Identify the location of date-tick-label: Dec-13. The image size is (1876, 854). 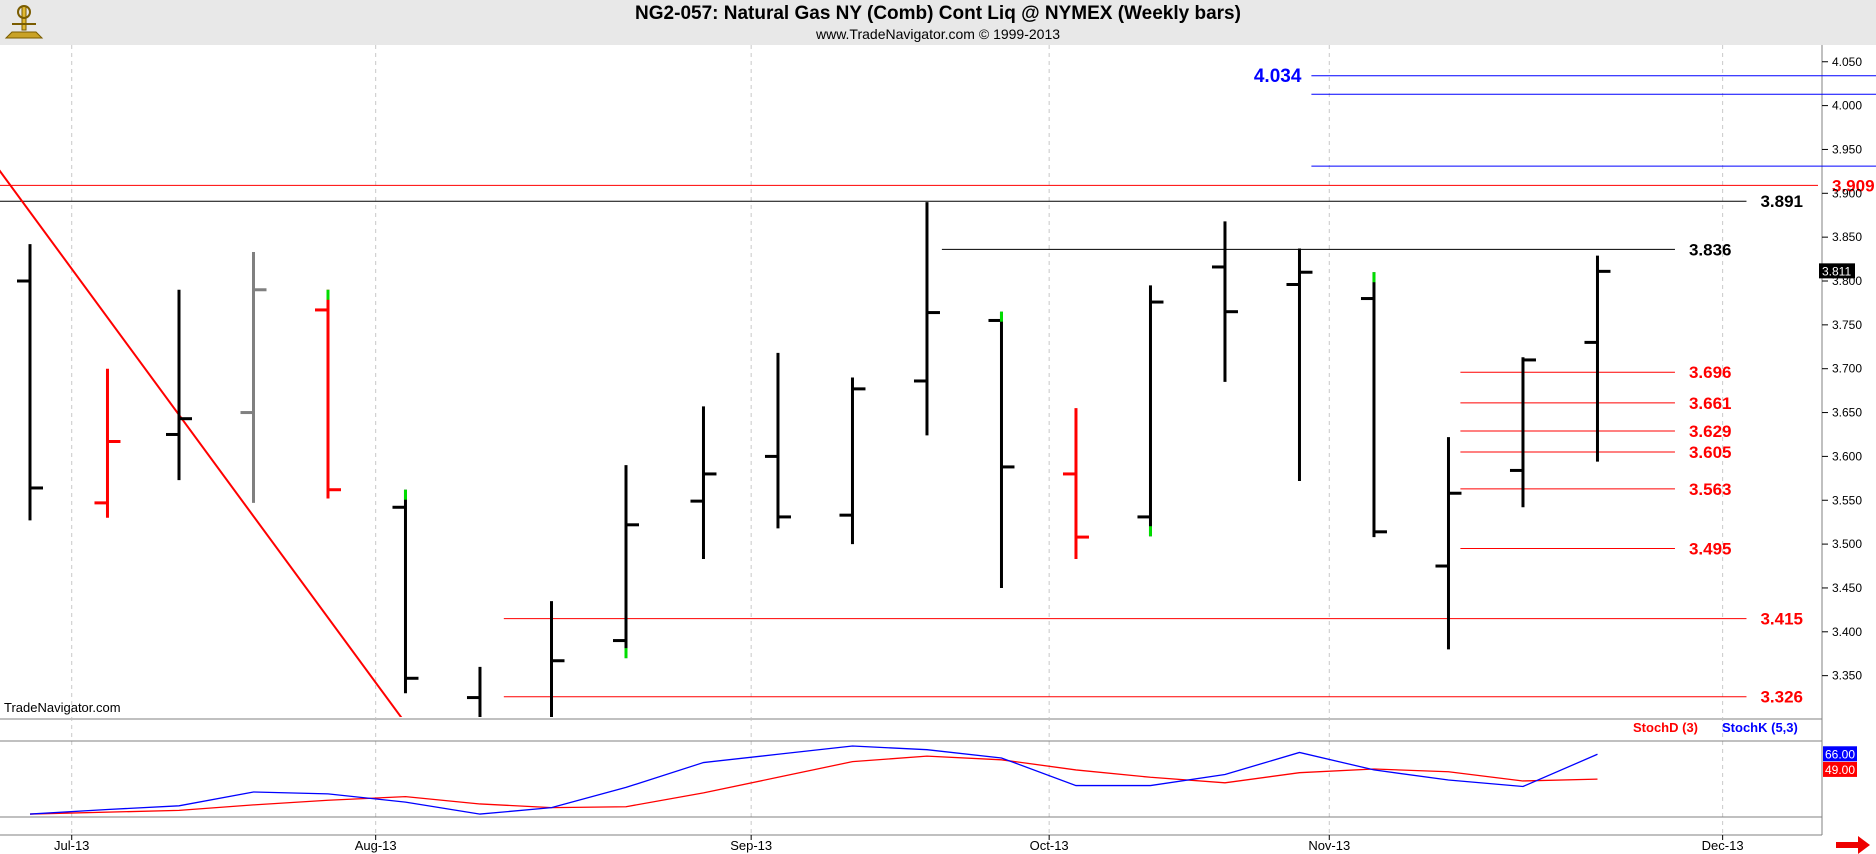
(1723, 845).